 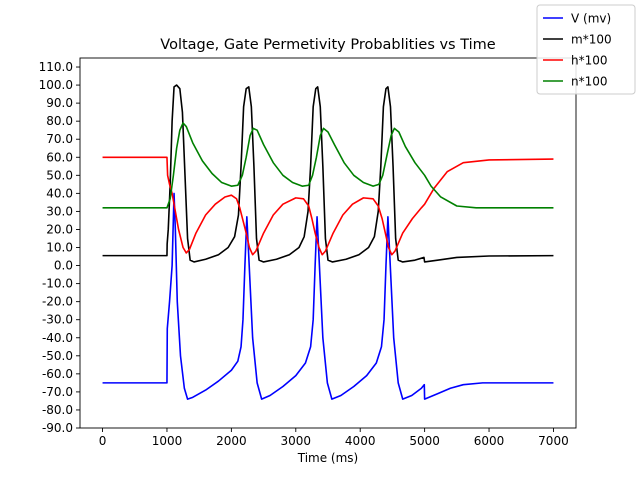 I want to click on x-tick-label: 2000, so click(x=231, y=441).